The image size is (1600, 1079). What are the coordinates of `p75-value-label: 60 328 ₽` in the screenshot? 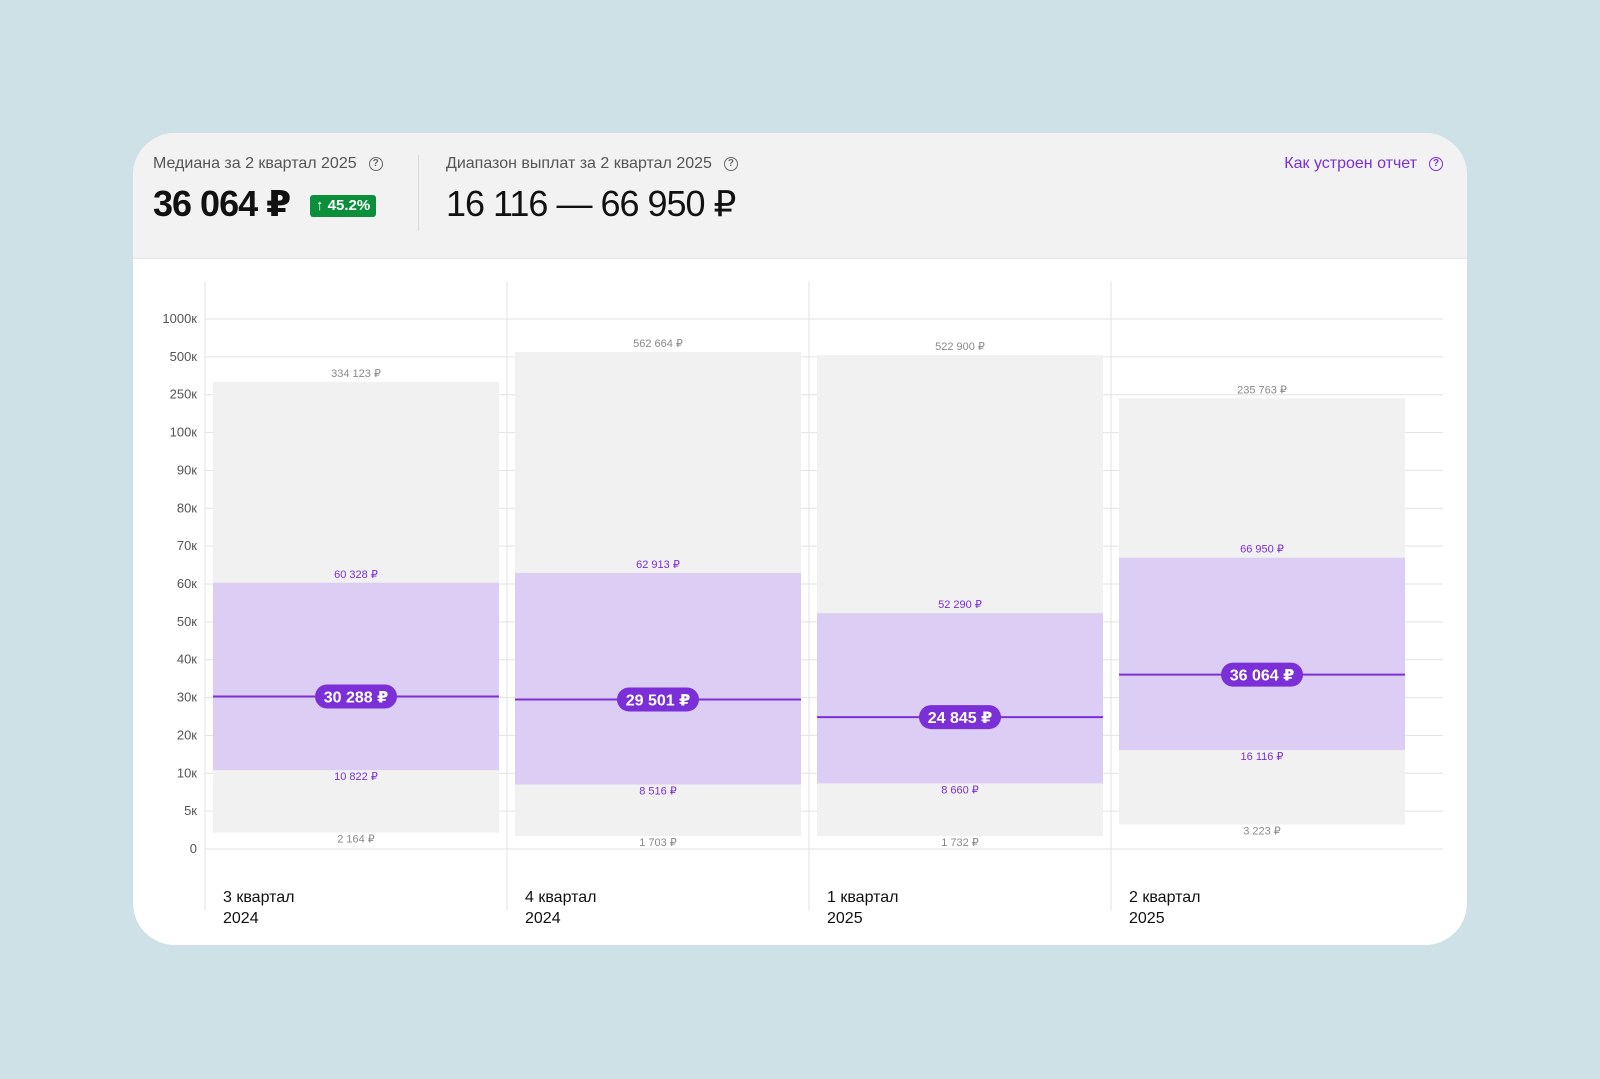 It's located at (356, 575).